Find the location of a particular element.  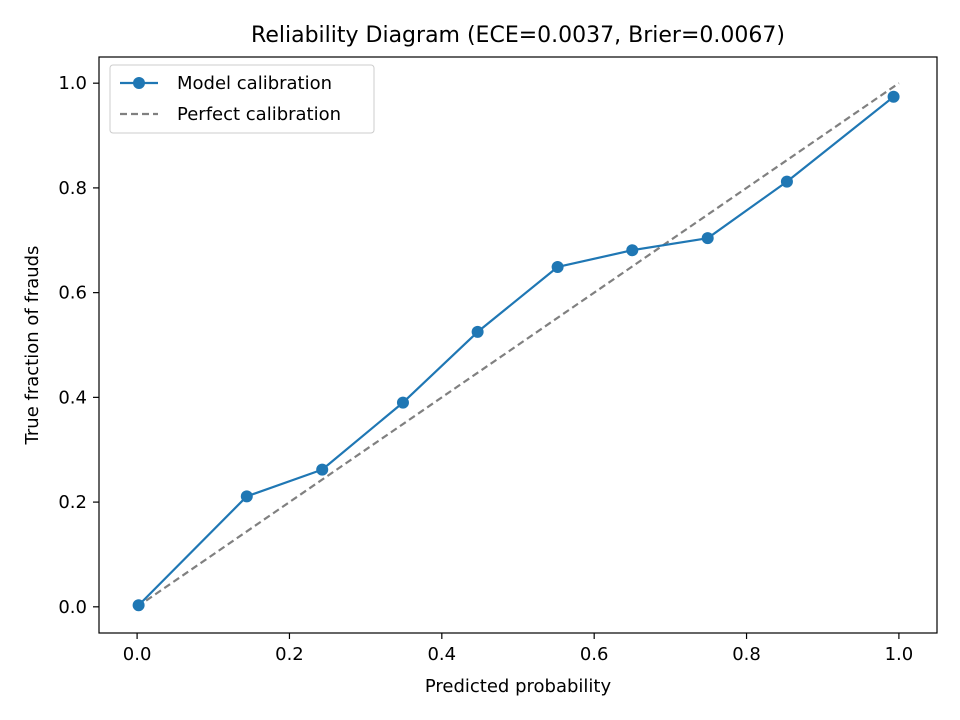

legend: Model calibration Perfect calibration is located at coordinates (242, 99).